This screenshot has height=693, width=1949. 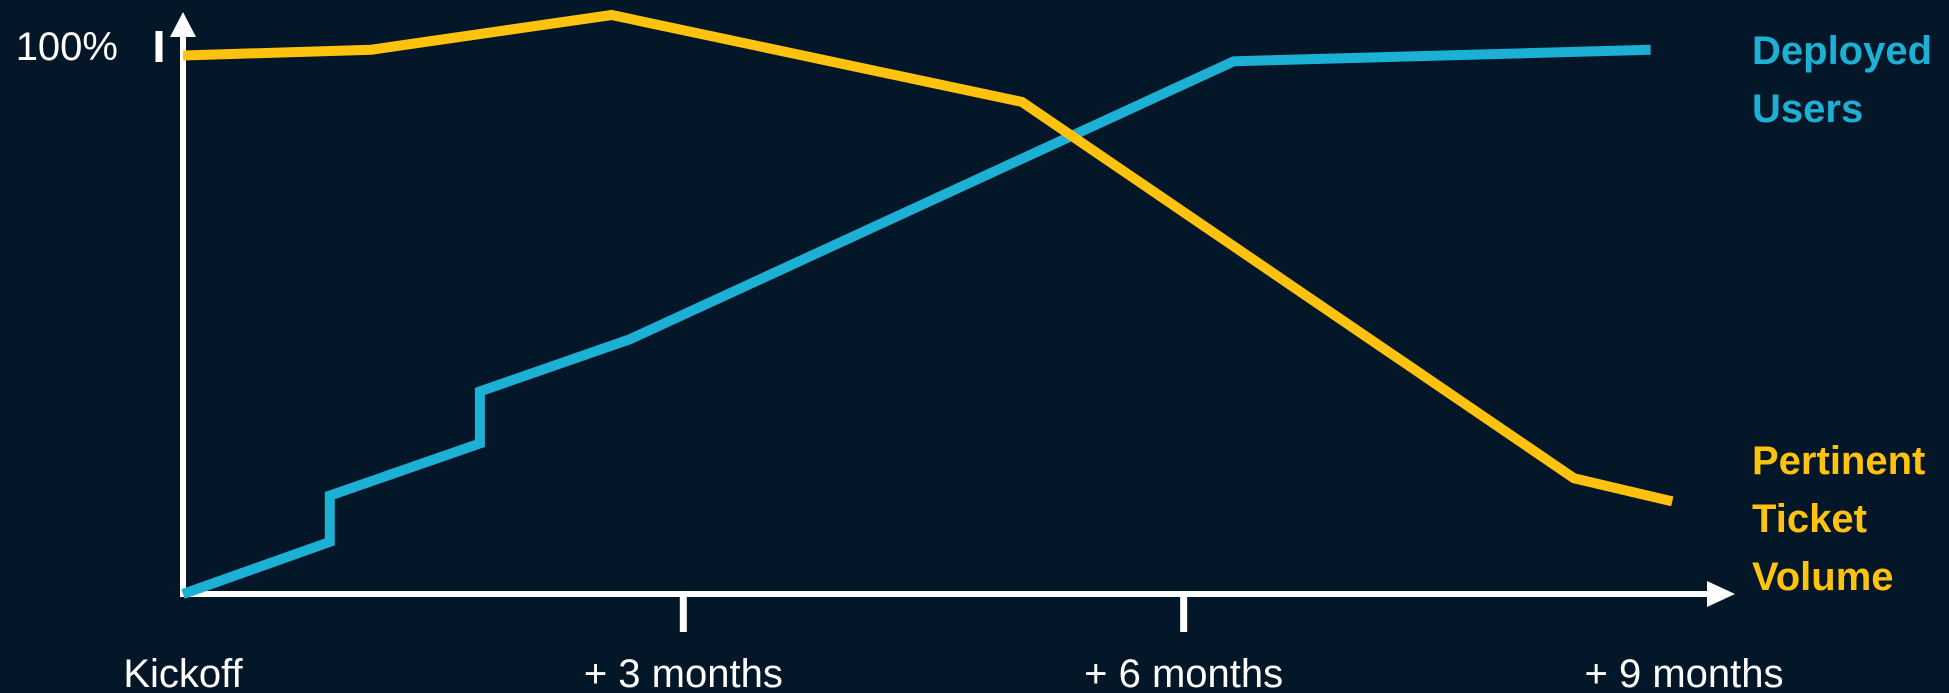 What do you see at coordinates (1721, 594) in the screenshot?
I see `x-axis-arrowhead` at bounding box center [1721, 594].